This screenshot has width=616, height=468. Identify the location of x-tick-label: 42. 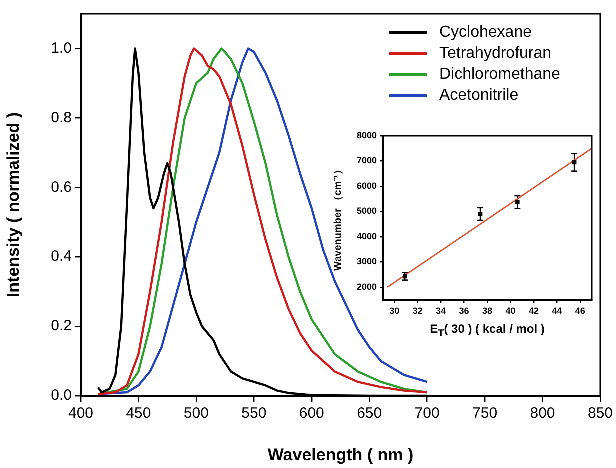
(533, 311).